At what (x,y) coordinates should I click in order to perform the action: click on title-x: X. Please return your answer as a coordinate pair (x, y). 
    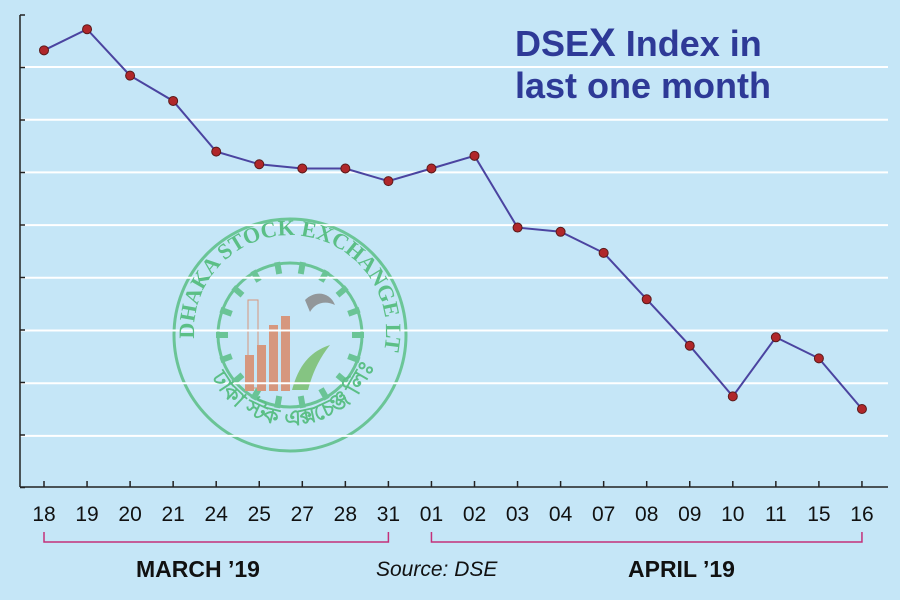
    Looking at the image, I should click on (602, 43).